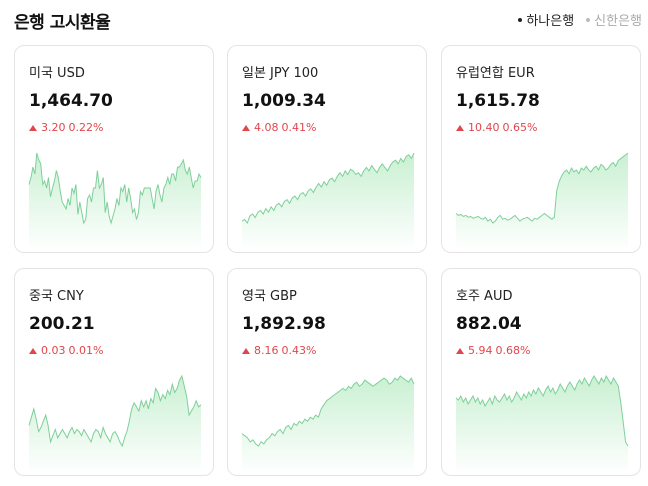 The height and width of the screenshot is (486, 648). Describe the element at coordinates (62, 324) in the screenshot. I see `exchange-rate: 200.21` at that location.